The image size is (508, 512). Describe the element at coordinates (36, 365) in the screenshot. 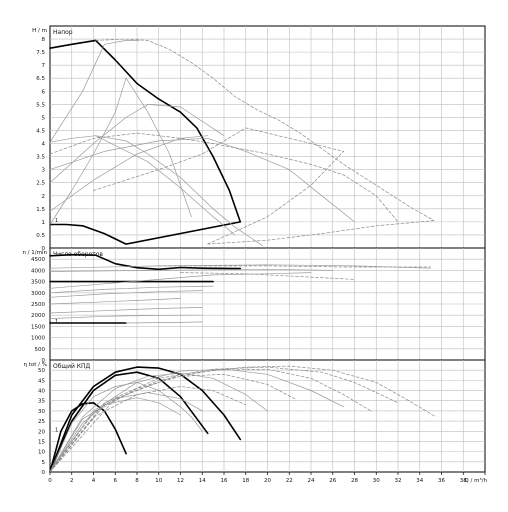

I see `y-axis-label: η tot / %` at that location.